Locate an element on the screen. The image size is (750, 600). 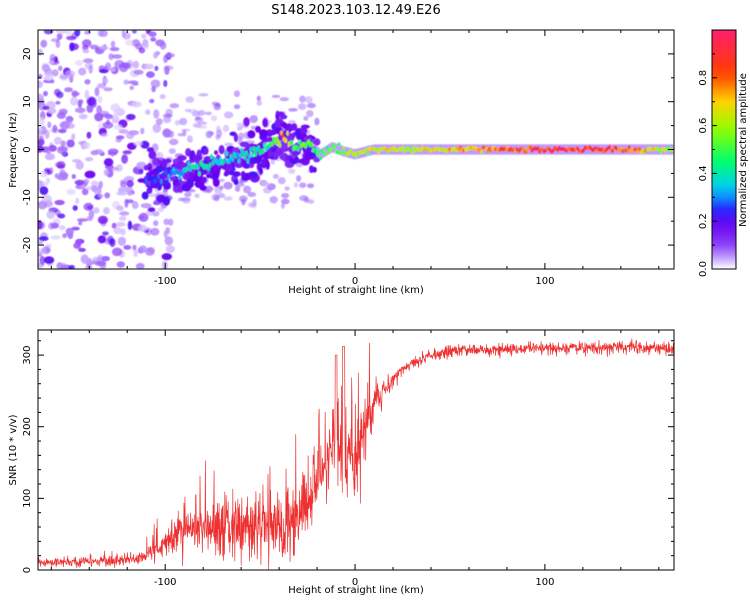
spectrogram-y-label: Frequency (Hz) is located at coordinates (13, 150).